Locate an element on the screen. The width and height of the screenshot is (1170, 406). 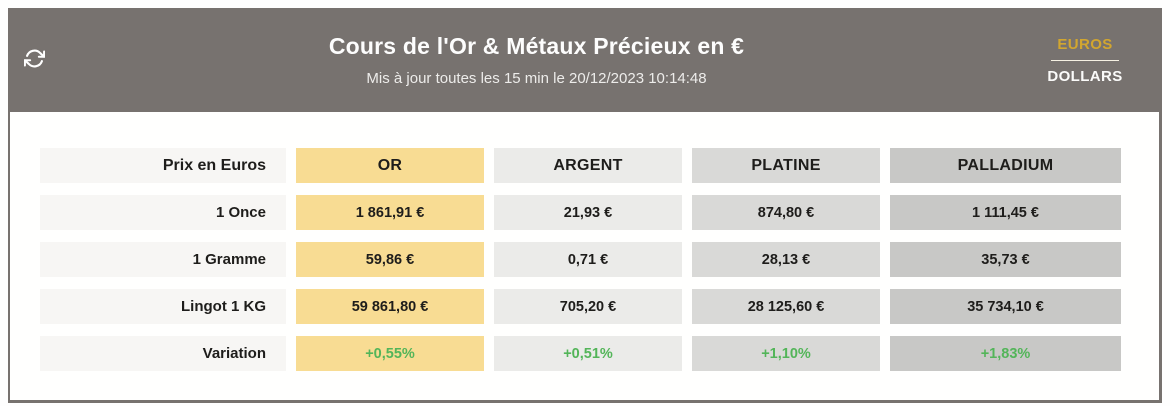
price-cell-lingot-palladium: 35 734,10 € is located at coordinates (1005, 306).